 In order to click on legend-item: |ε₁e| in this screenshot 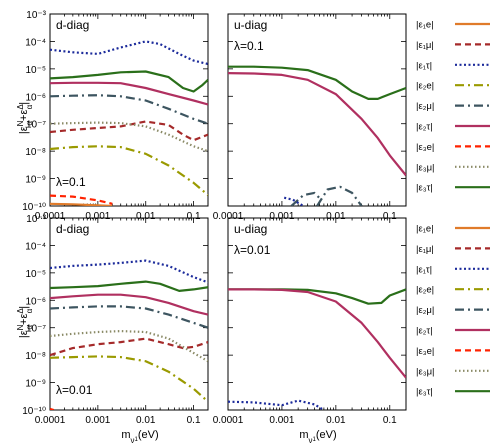, I will do `click(453, 229)`.